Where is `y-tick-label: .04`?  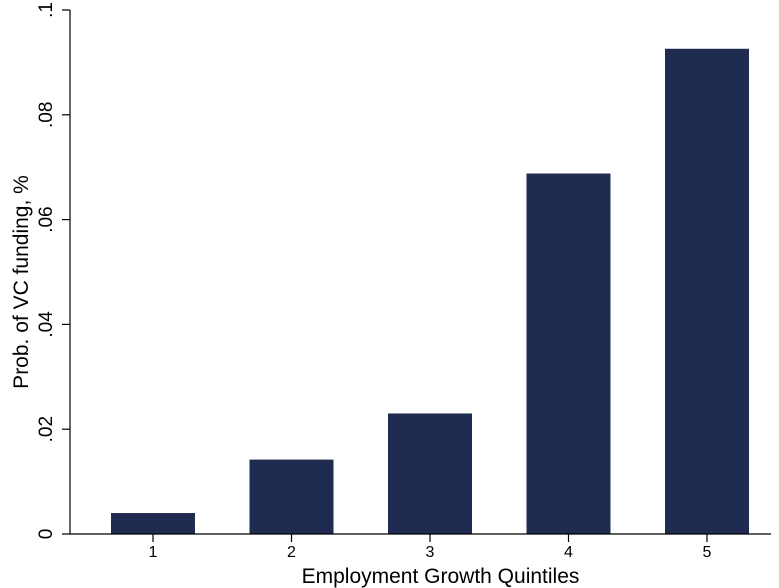
y-tick-label: .04 is located at coordinates (46, 324).